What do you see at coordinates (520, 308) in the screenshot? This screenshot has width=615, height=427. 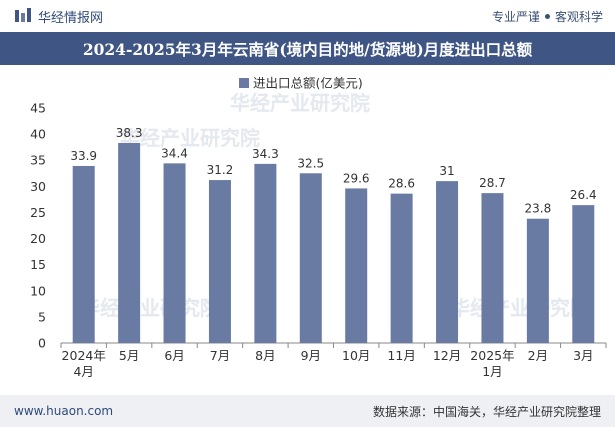 I see `watermark-text-2: 华经产业研究院` at bounding box center [520, 308].